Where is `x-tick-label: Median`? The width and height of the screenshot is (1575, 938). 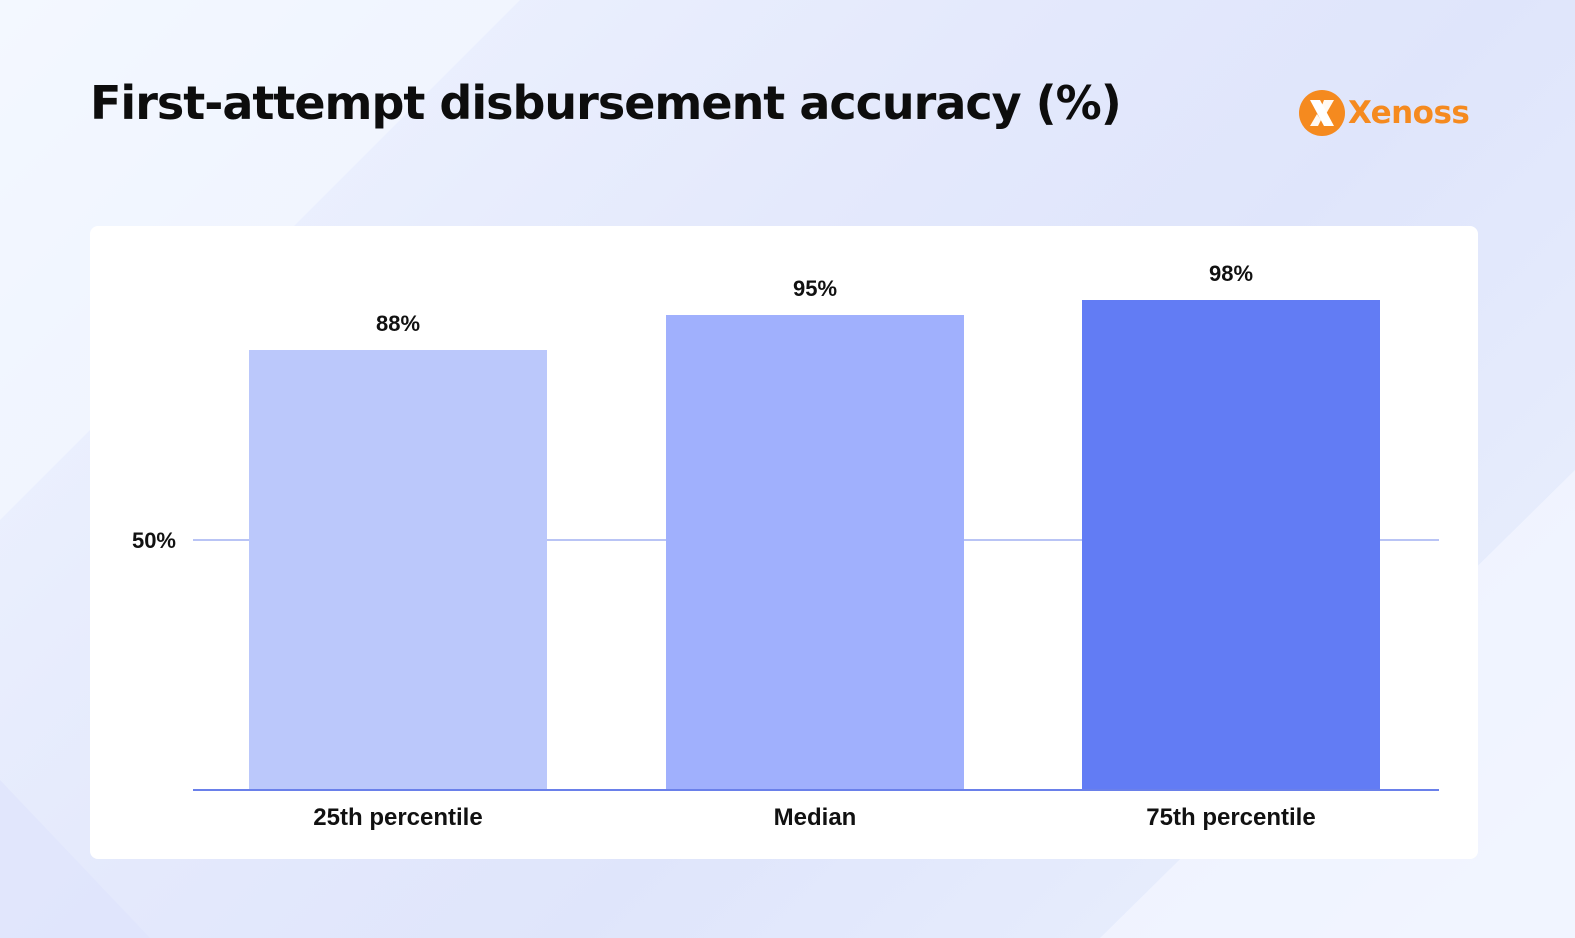
x-tick-label: Median is located at coordinates (815, 817).